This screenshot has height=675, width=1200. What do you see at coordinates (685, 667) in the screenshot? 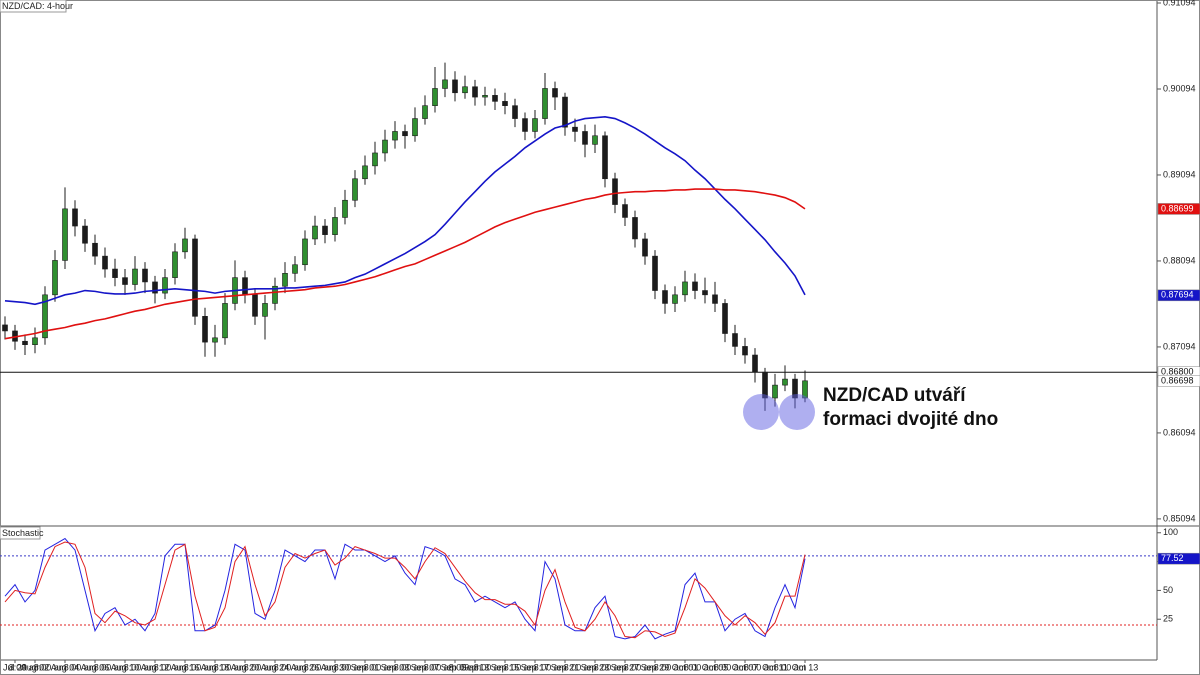
I see `x-tick-label: Oct 01` at bounding box center [685, 667].